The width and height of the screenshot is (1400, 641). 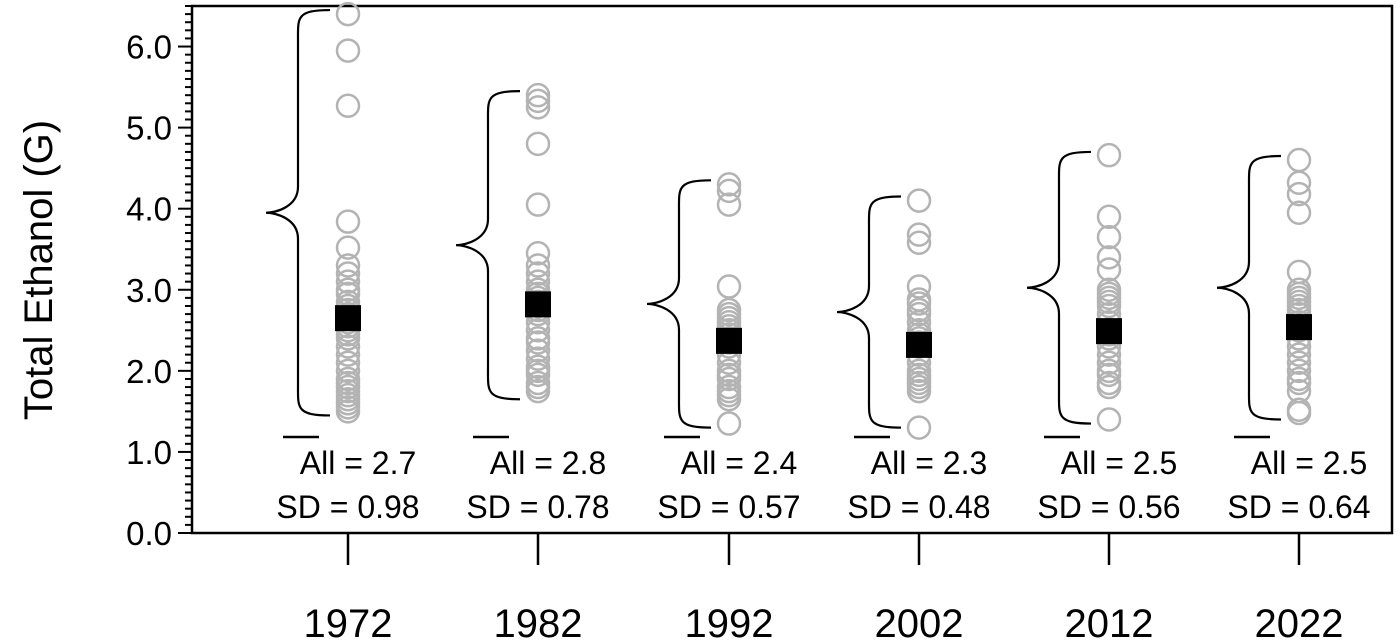 I want to click on y-axis-label: Total Ethanol (G), so click(x=39, y=270).